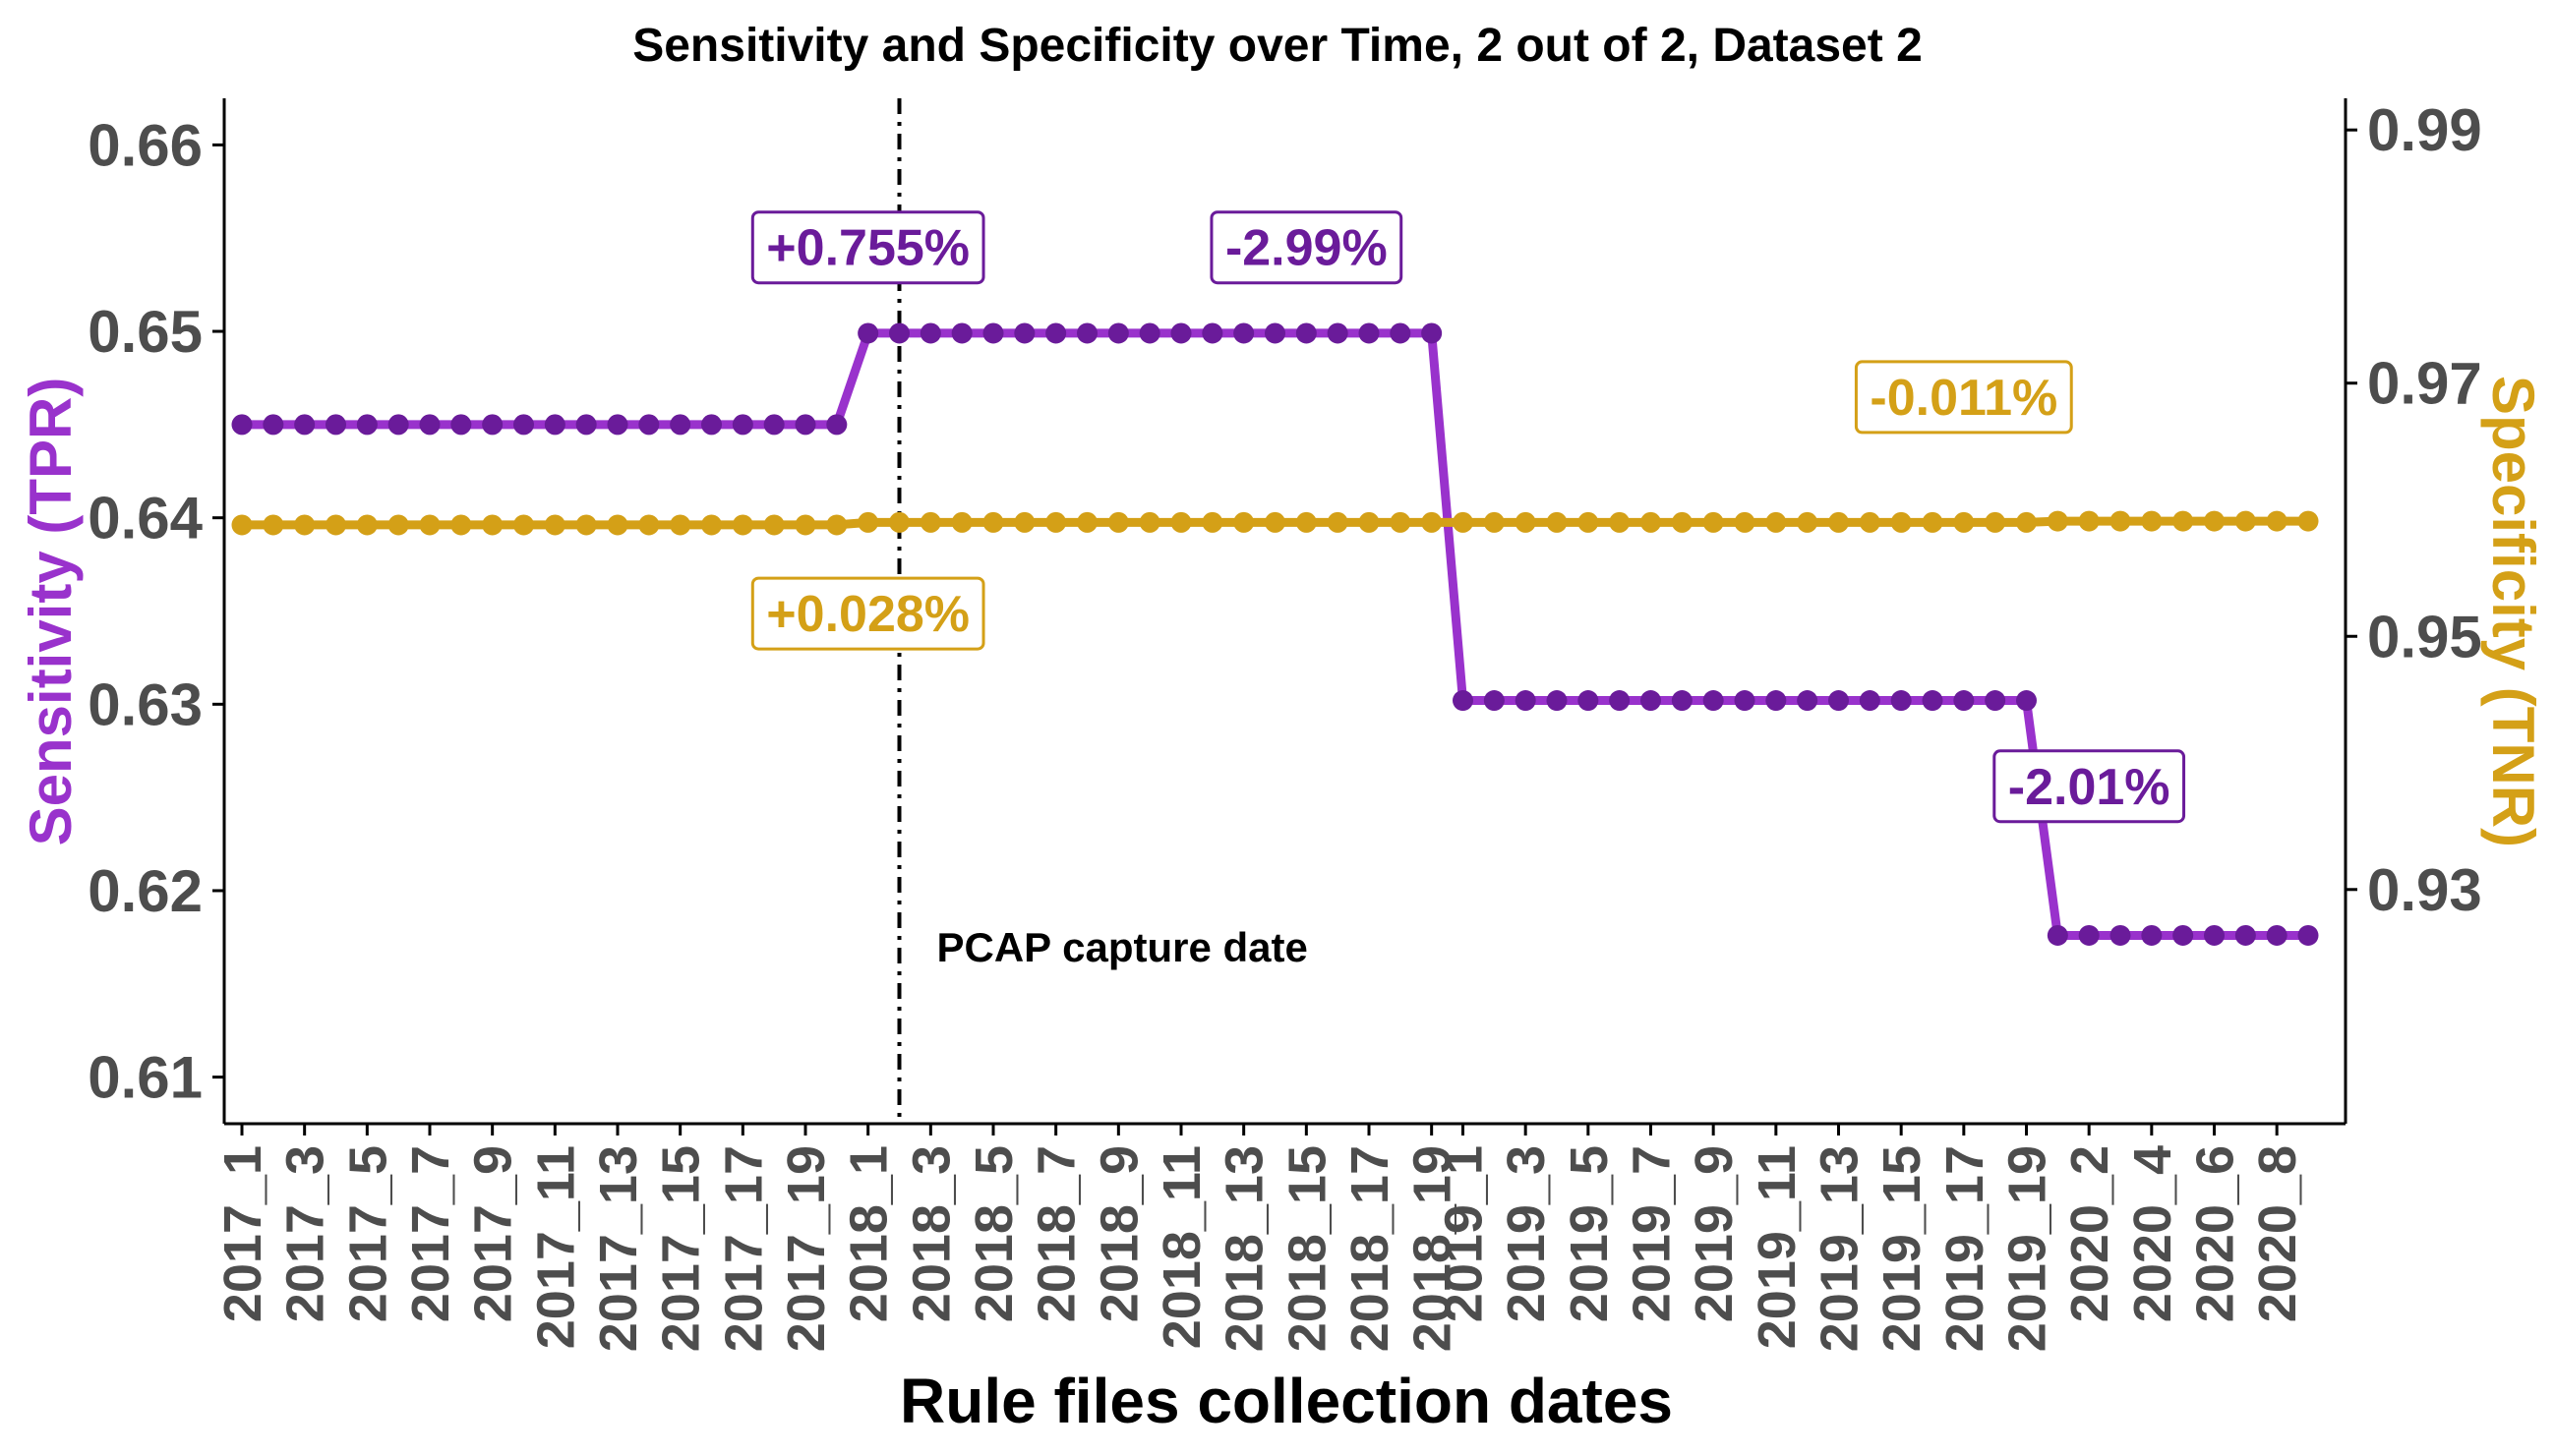 This screenshot has width=2555, height=1456. I want to click on x-tick-label: 2019_19, so click(2027, 1248).